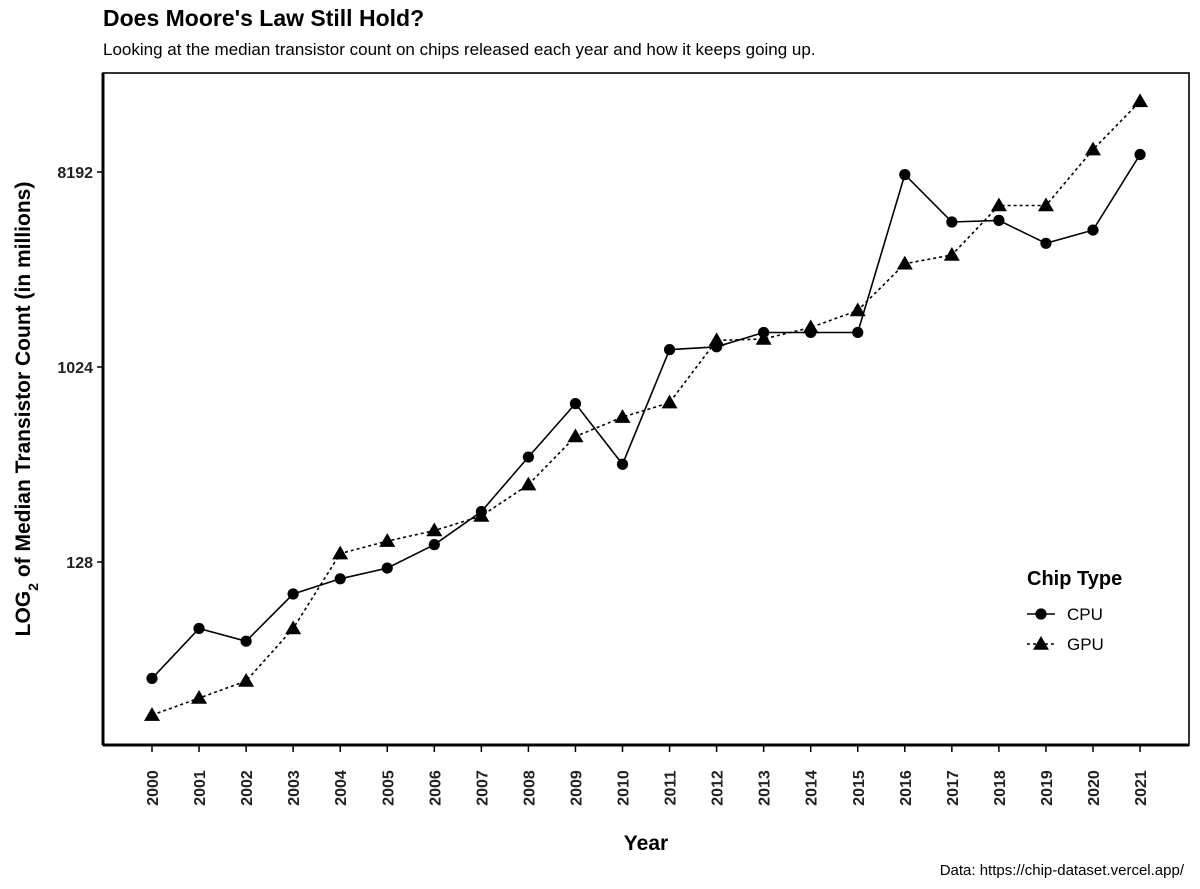 This screenshot has width=1200, height=889. Describe the element at coordinates (1041, 643) in the screenshot. I see `legend-key-triangle` at that location.